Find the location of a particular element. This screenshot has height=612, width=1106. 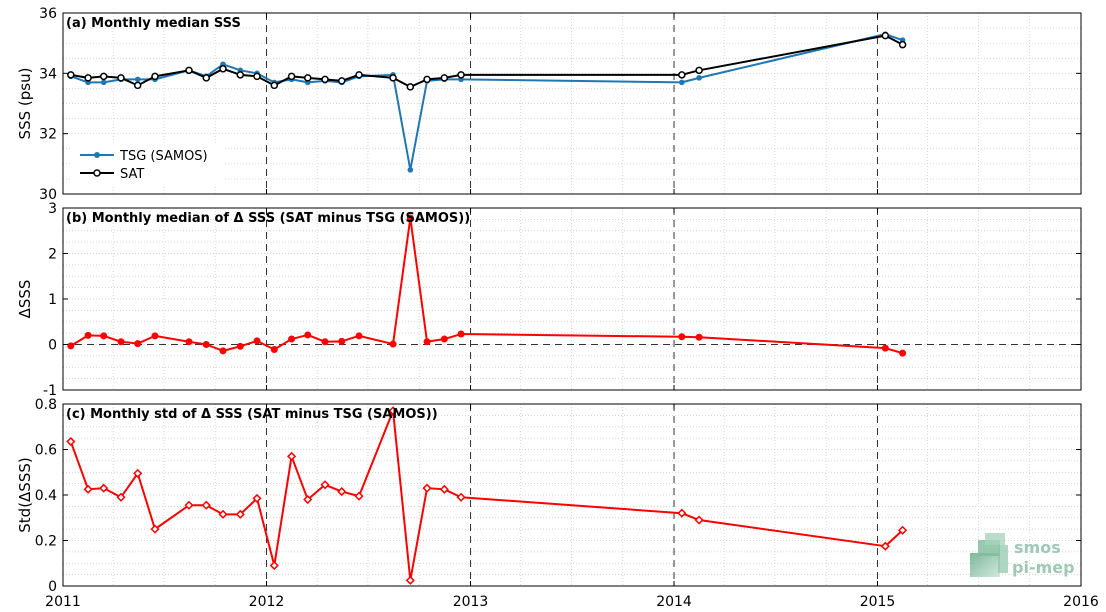

y-tick-label: 0.6 is located at coordinates (46, 451).